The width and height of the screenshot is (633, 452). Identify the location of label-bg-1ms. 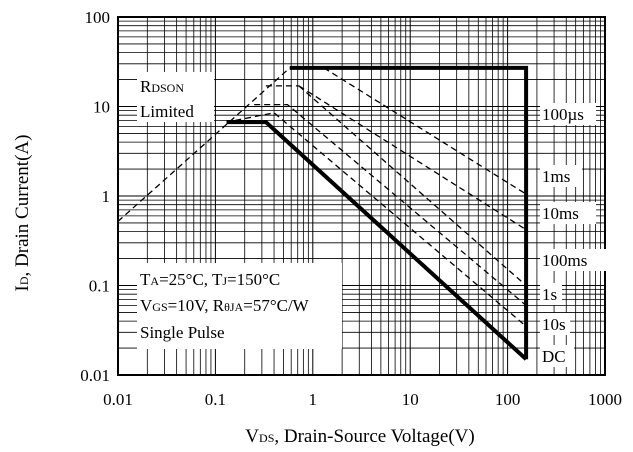
(561, 176).